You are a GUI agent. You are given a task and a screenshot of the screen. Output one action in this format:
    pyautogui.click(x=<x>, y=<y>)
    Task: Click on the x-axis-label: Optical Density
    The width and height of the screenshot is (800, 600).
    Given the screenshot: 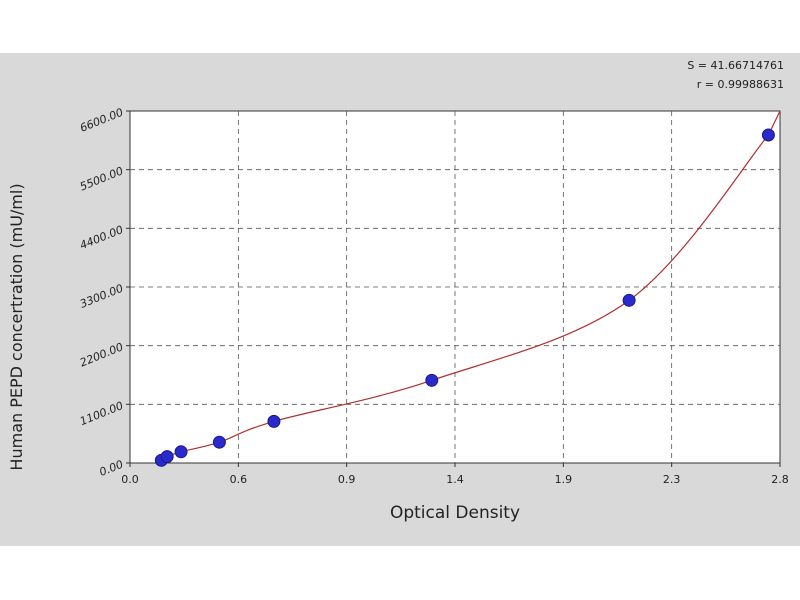 What is the action you would take?
    pyautogui.click(x=455, y=513)
    